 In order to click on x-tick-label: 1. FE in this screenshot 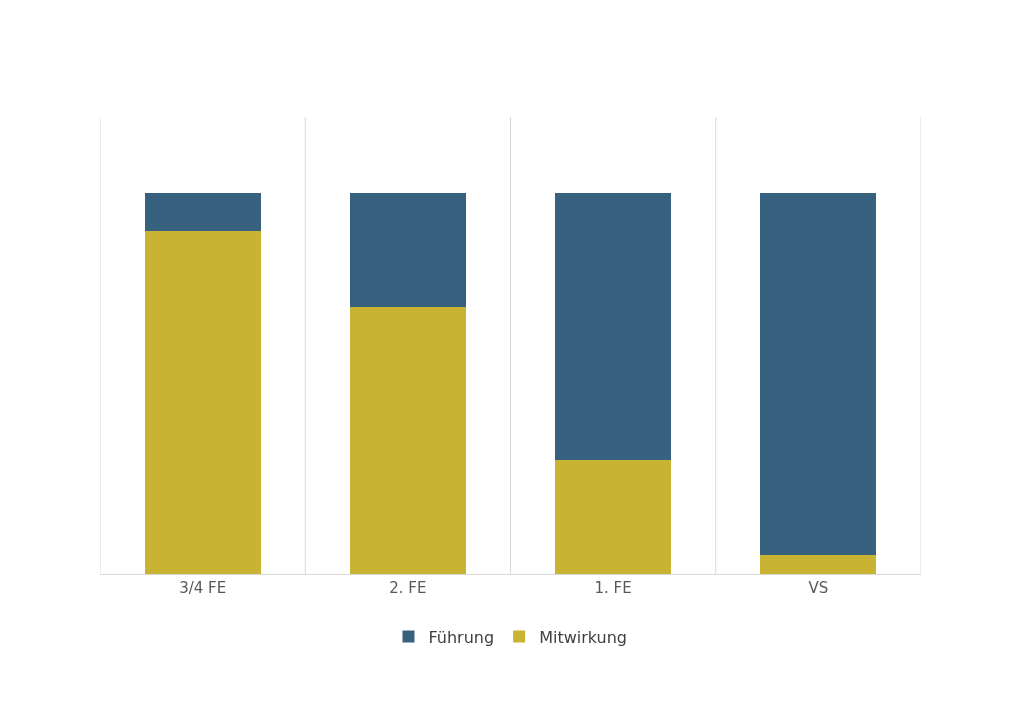, I will do `click(613, 588)`.